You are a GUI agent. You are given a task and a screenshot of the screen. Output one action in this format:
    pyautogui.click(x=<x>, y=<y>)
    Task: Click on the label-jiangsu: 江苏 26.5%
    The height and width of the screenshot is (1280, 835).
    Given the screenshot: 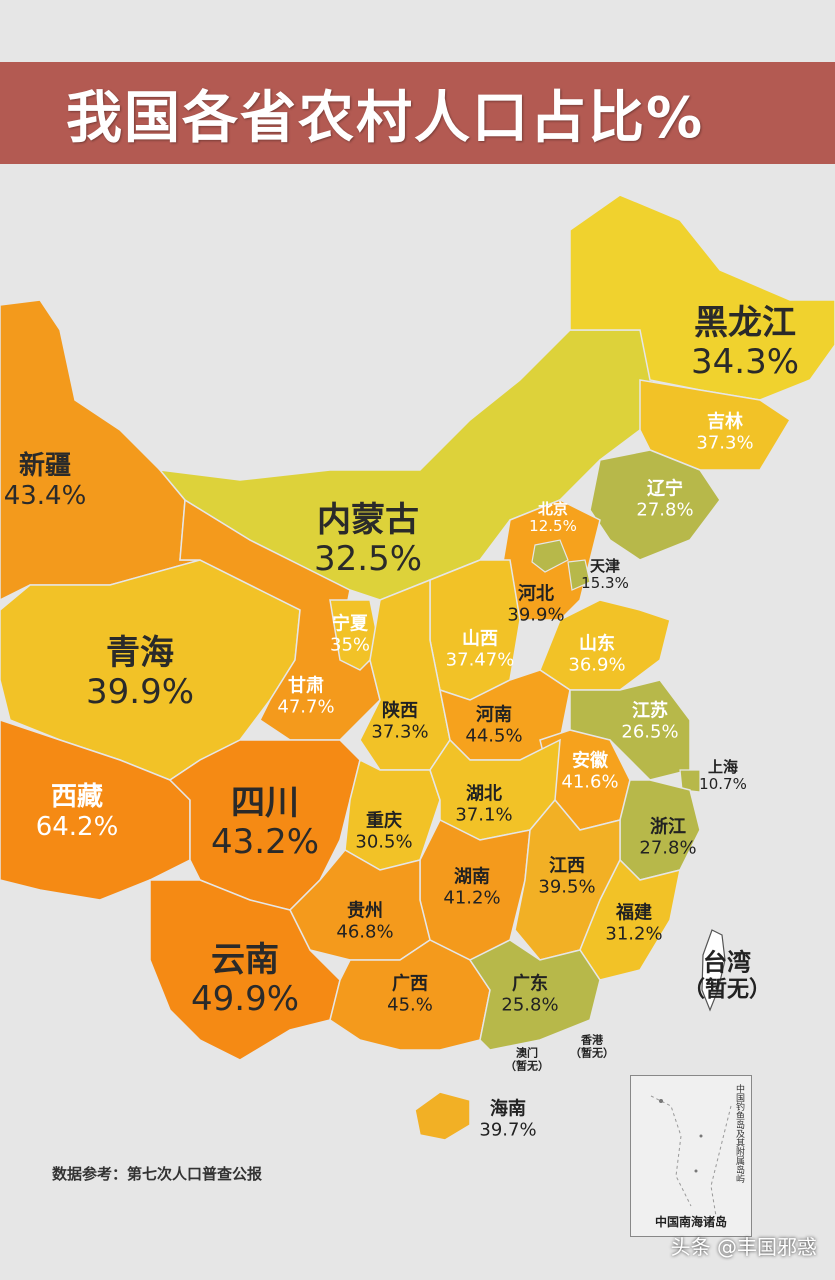 What is the action you would take?
    pyautogui.click(x=649, y=721)
    